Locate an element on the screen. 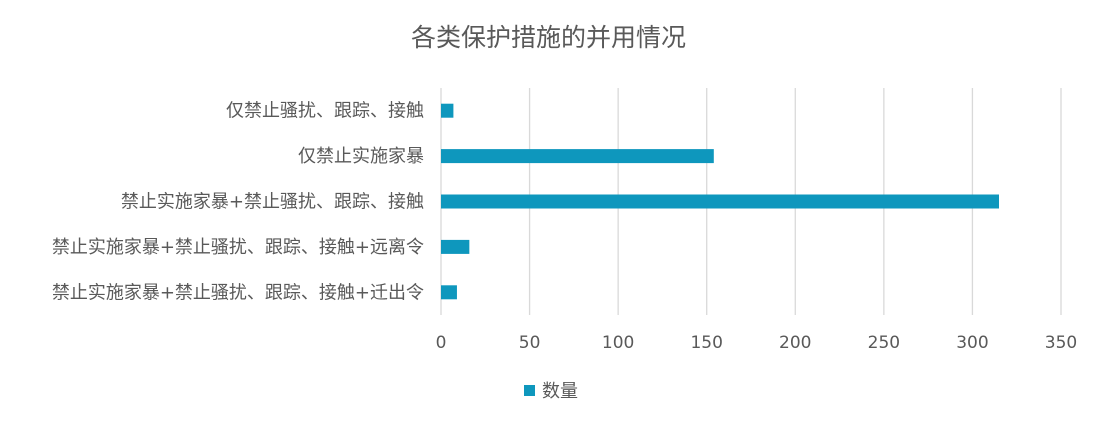 This screenshot has width=1097, height=423. legend-swatch is located at coordinates (529, 390).